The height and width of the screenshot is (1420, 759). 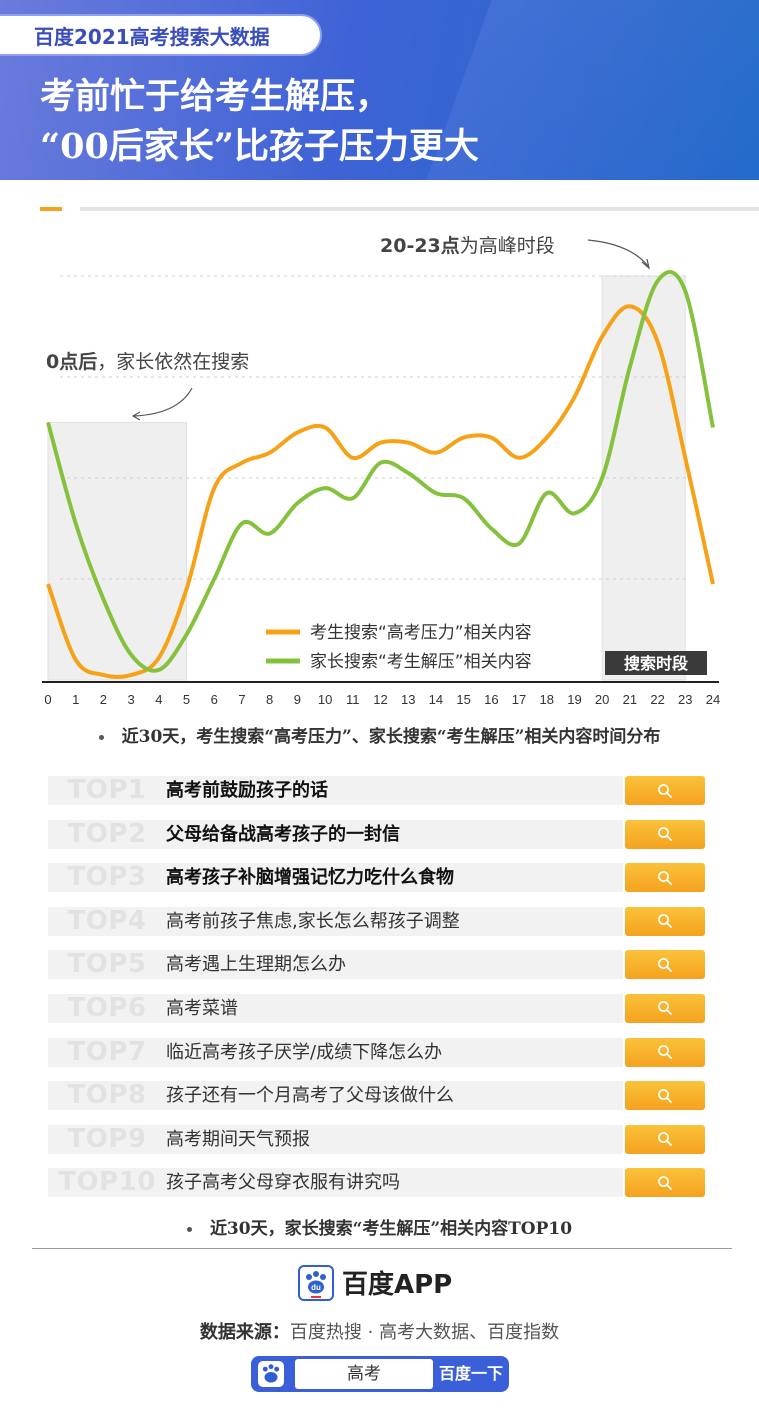 What do you see at coordinates (131, 699) in the screenshot?
I see `x-tick-label: 3` at bounding box center [131, 699].